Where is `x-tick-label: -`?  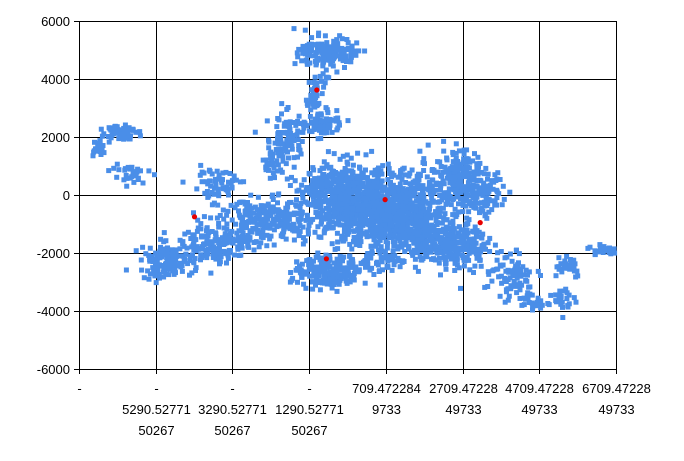 x-tick-label: - is located at coordinates (156, 388).